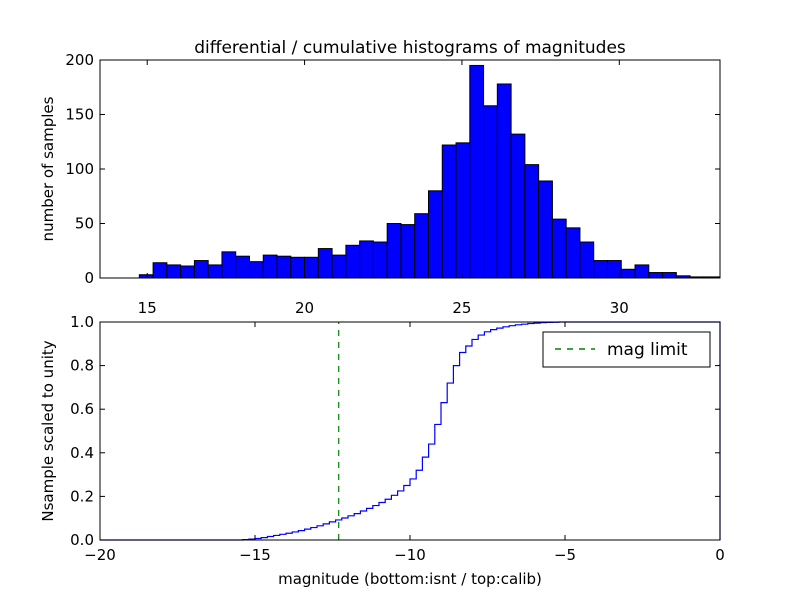 This screenshot has height=600, width=800. What do you see at coordinates (82, 540) in the screenshot?
I see `bottom-ytick-label: 0.0` at bounding box center [82, 540].